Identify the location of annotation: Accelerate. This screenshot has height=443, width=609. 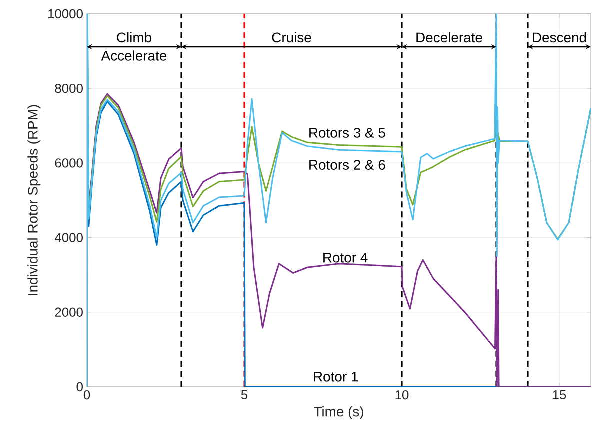
(134, 55).